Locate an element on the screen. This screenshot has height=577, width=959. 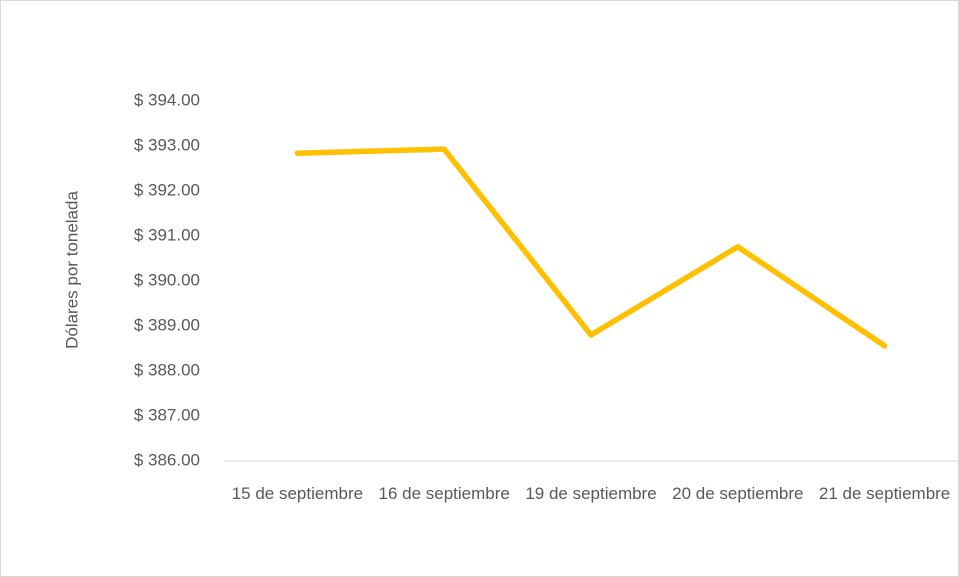
y-tick-label: $ 392.00 is located at coordinates (167, 189).